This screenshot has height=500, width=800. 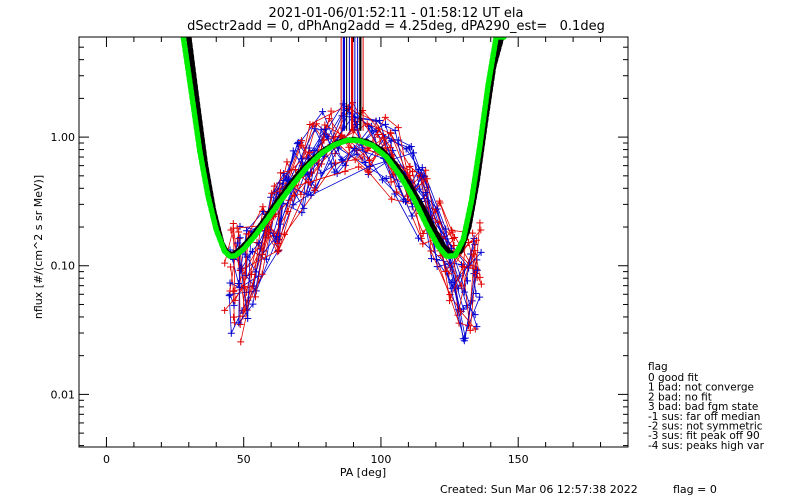 What do you see at coordinates (396, 13) in the screenshot?
I see `chart-title: 2021-01-06/01:52:11 - 01:58:12 UT ela` at bounding box center [396, 13].